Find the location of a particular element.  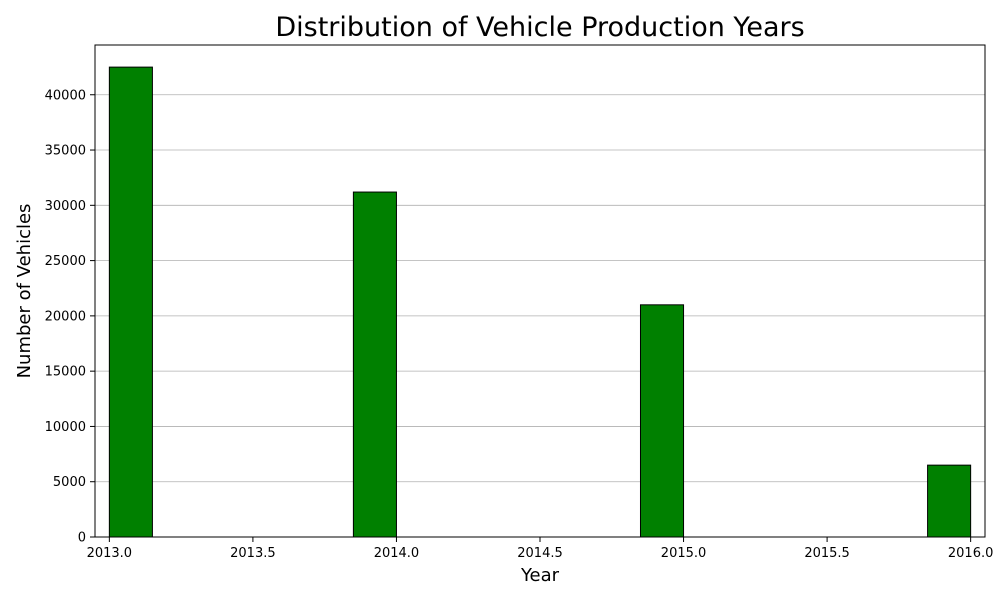

x-tick-label: 2014.0 is located at coordinates (397, 553).